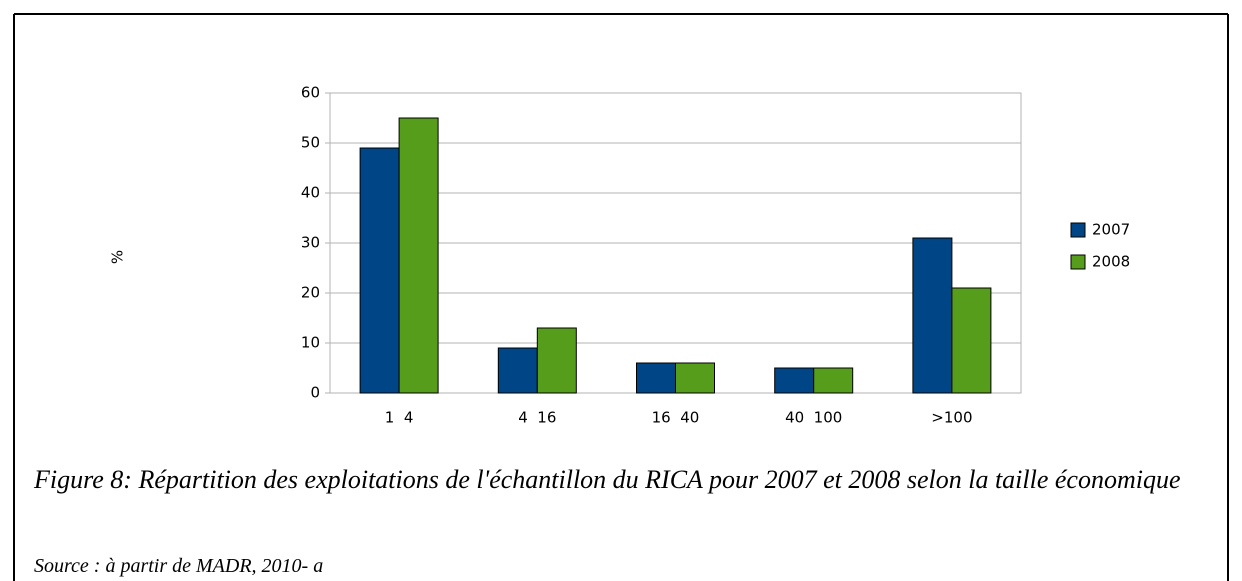 This screenshot has width=1242, height=581. Describe the element at coordinates (310, 343) in the screenshot. I see `y-tick-label: 10` at that location.